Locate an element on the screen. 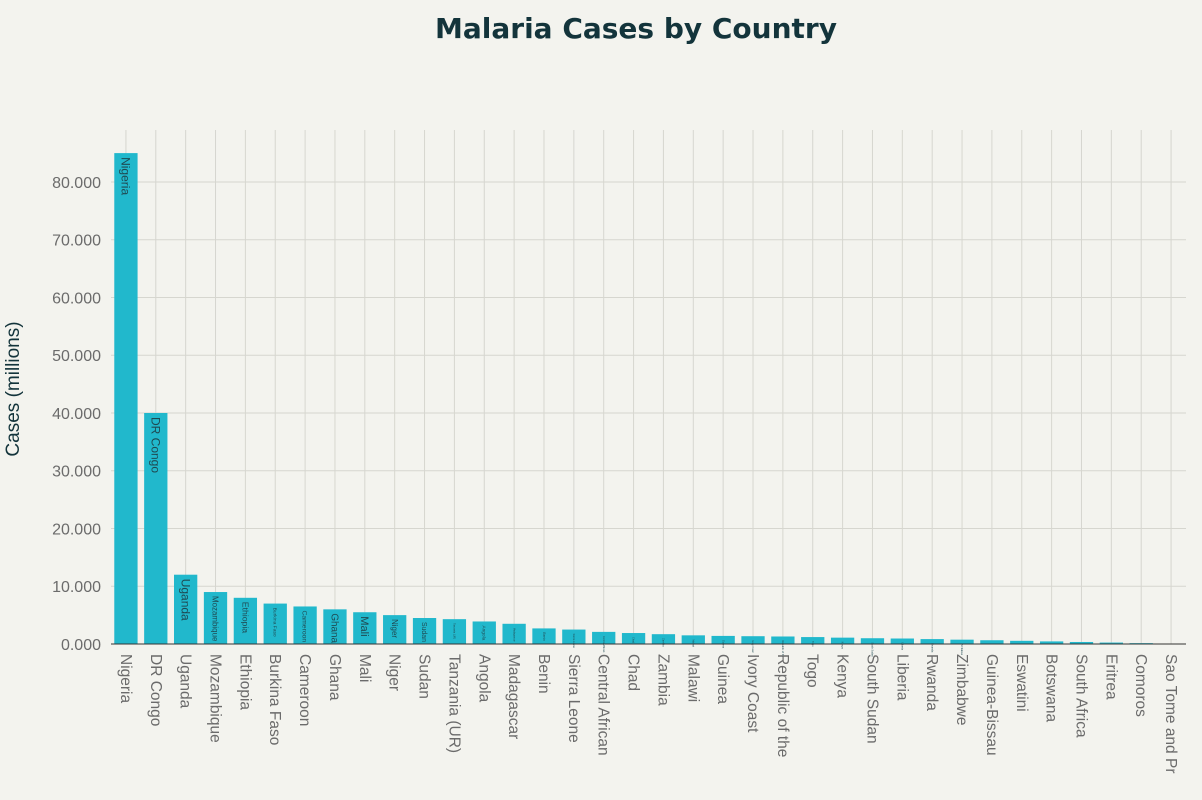 The image size is (1202, 800). x-tick-label: Niger is located at coordinates (394, 672).